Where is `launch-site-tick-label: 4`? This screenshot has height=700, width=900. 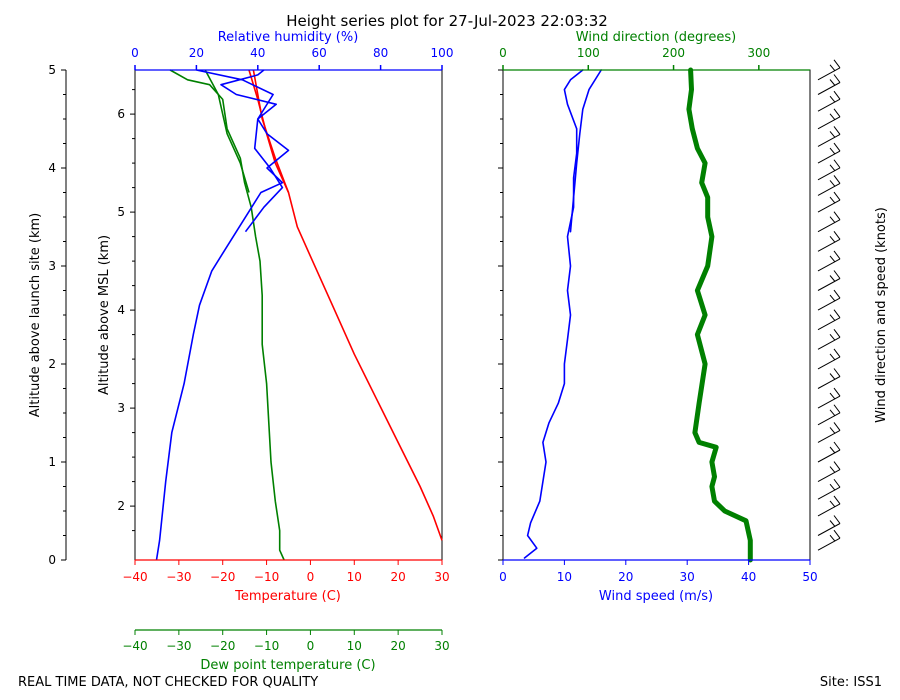 launch-site-tick-label: 4 is located at coordinates (52, 168).